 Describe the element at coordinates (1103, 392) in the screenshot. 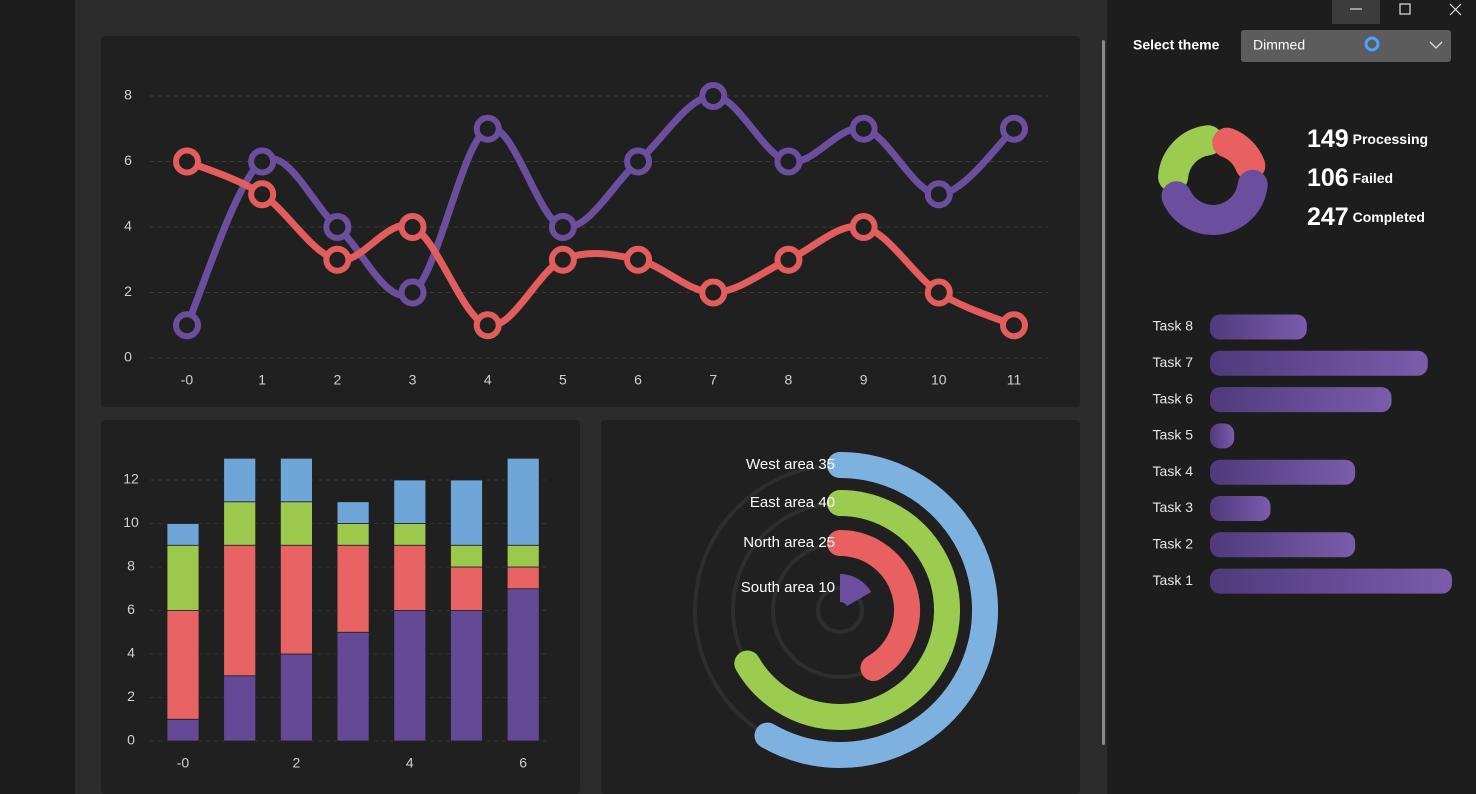

I see `scrollbar` at that location.